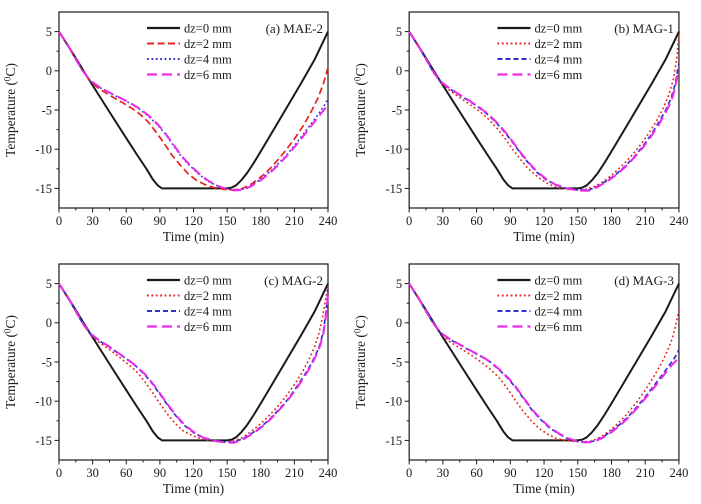  What do you see at coordinates (644, 28) in the screenshot?
I see `subplot-title: (b) MAG-1` at bounding box center [644, 28].